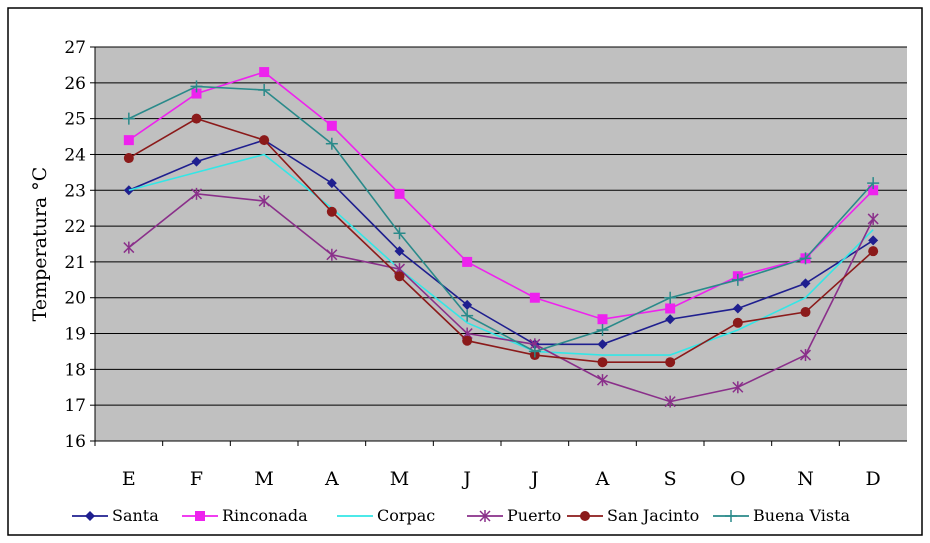 This screenshot has height=543, width=930. I want to click on legend-item-buena-vista: Buena Vista, so click(781, 515).